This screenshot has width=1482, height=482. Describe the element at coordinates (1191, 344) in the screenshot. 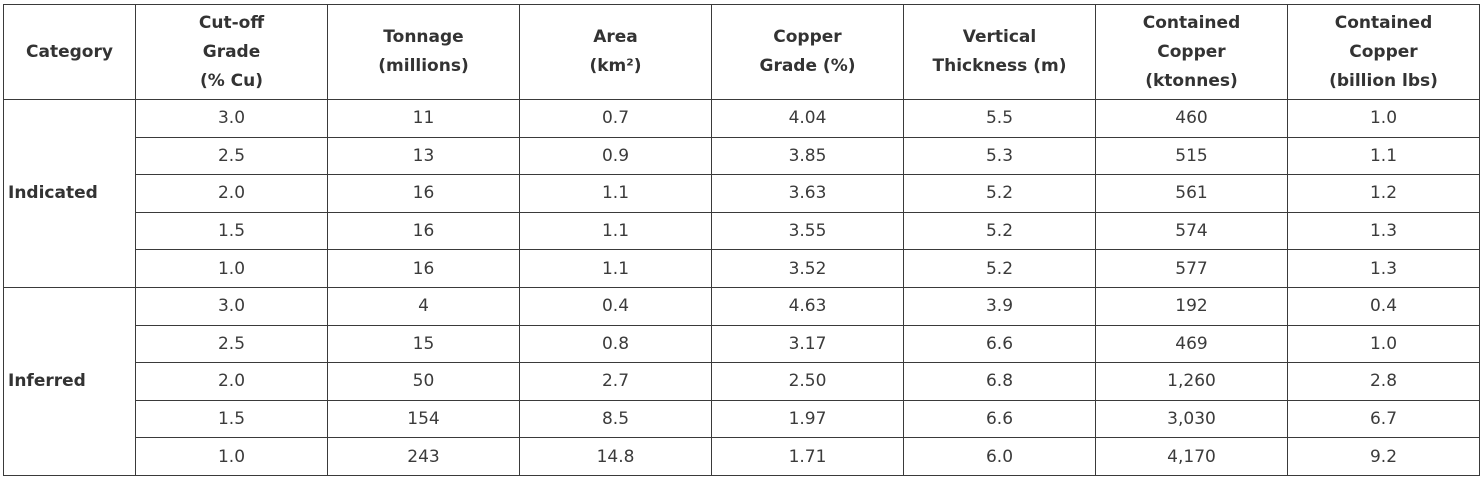

I see `data-cell: 469` at that location.